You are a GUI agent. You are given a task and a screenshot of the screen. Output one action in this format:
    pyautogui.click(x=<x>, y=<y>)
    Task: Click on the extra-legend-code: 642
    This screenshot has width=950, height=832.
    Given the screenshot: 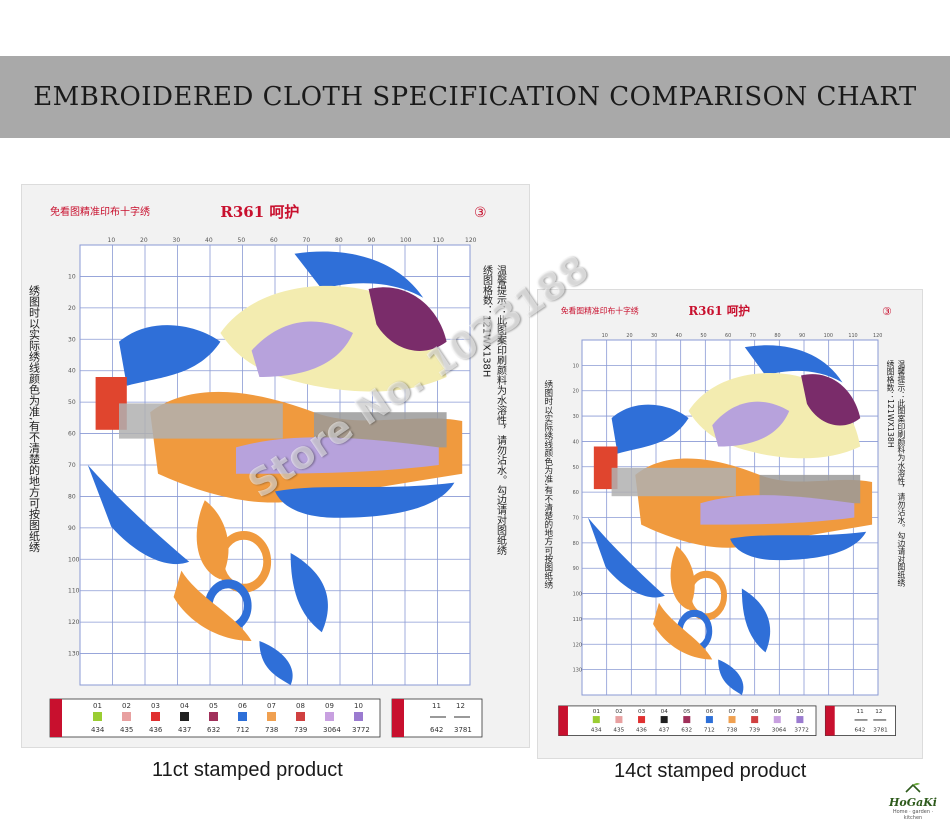 What is the action you would take?
    pyautogui.click(x=860, y=731)
    